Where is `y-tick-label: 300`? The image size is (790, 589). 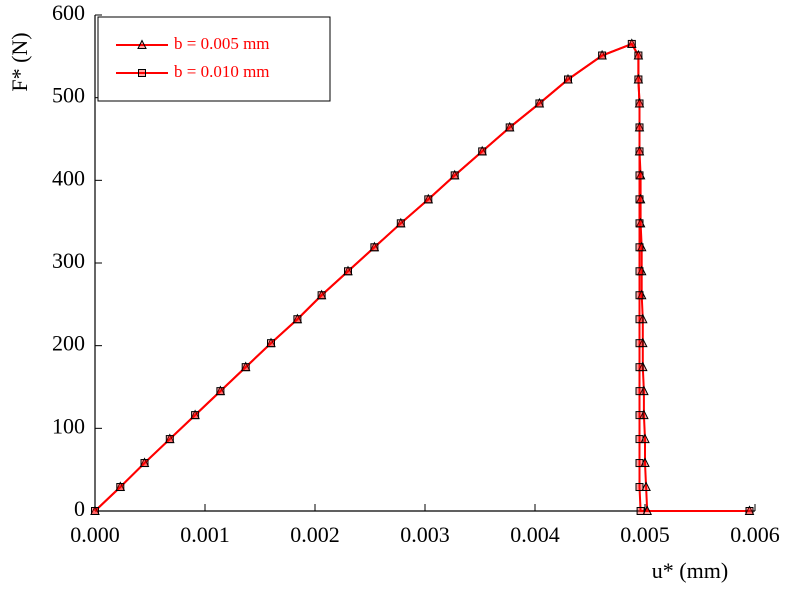
y-tick-label: 300 is located at coordinates (68, 260).